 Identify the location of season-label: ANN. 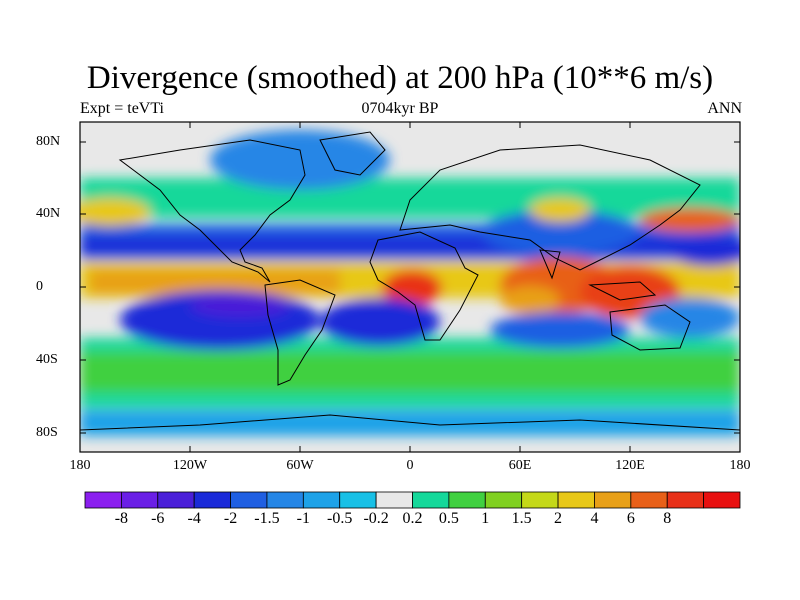
(724, 108).